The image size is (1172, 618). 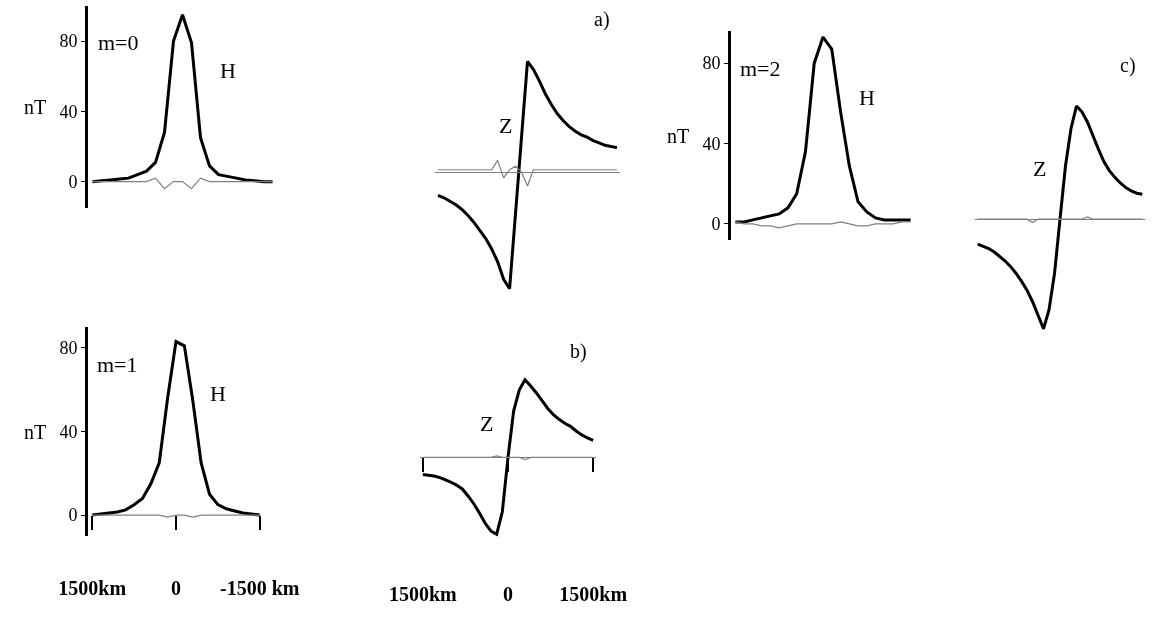 I want to click on text: b), so click(x=578, y=351).